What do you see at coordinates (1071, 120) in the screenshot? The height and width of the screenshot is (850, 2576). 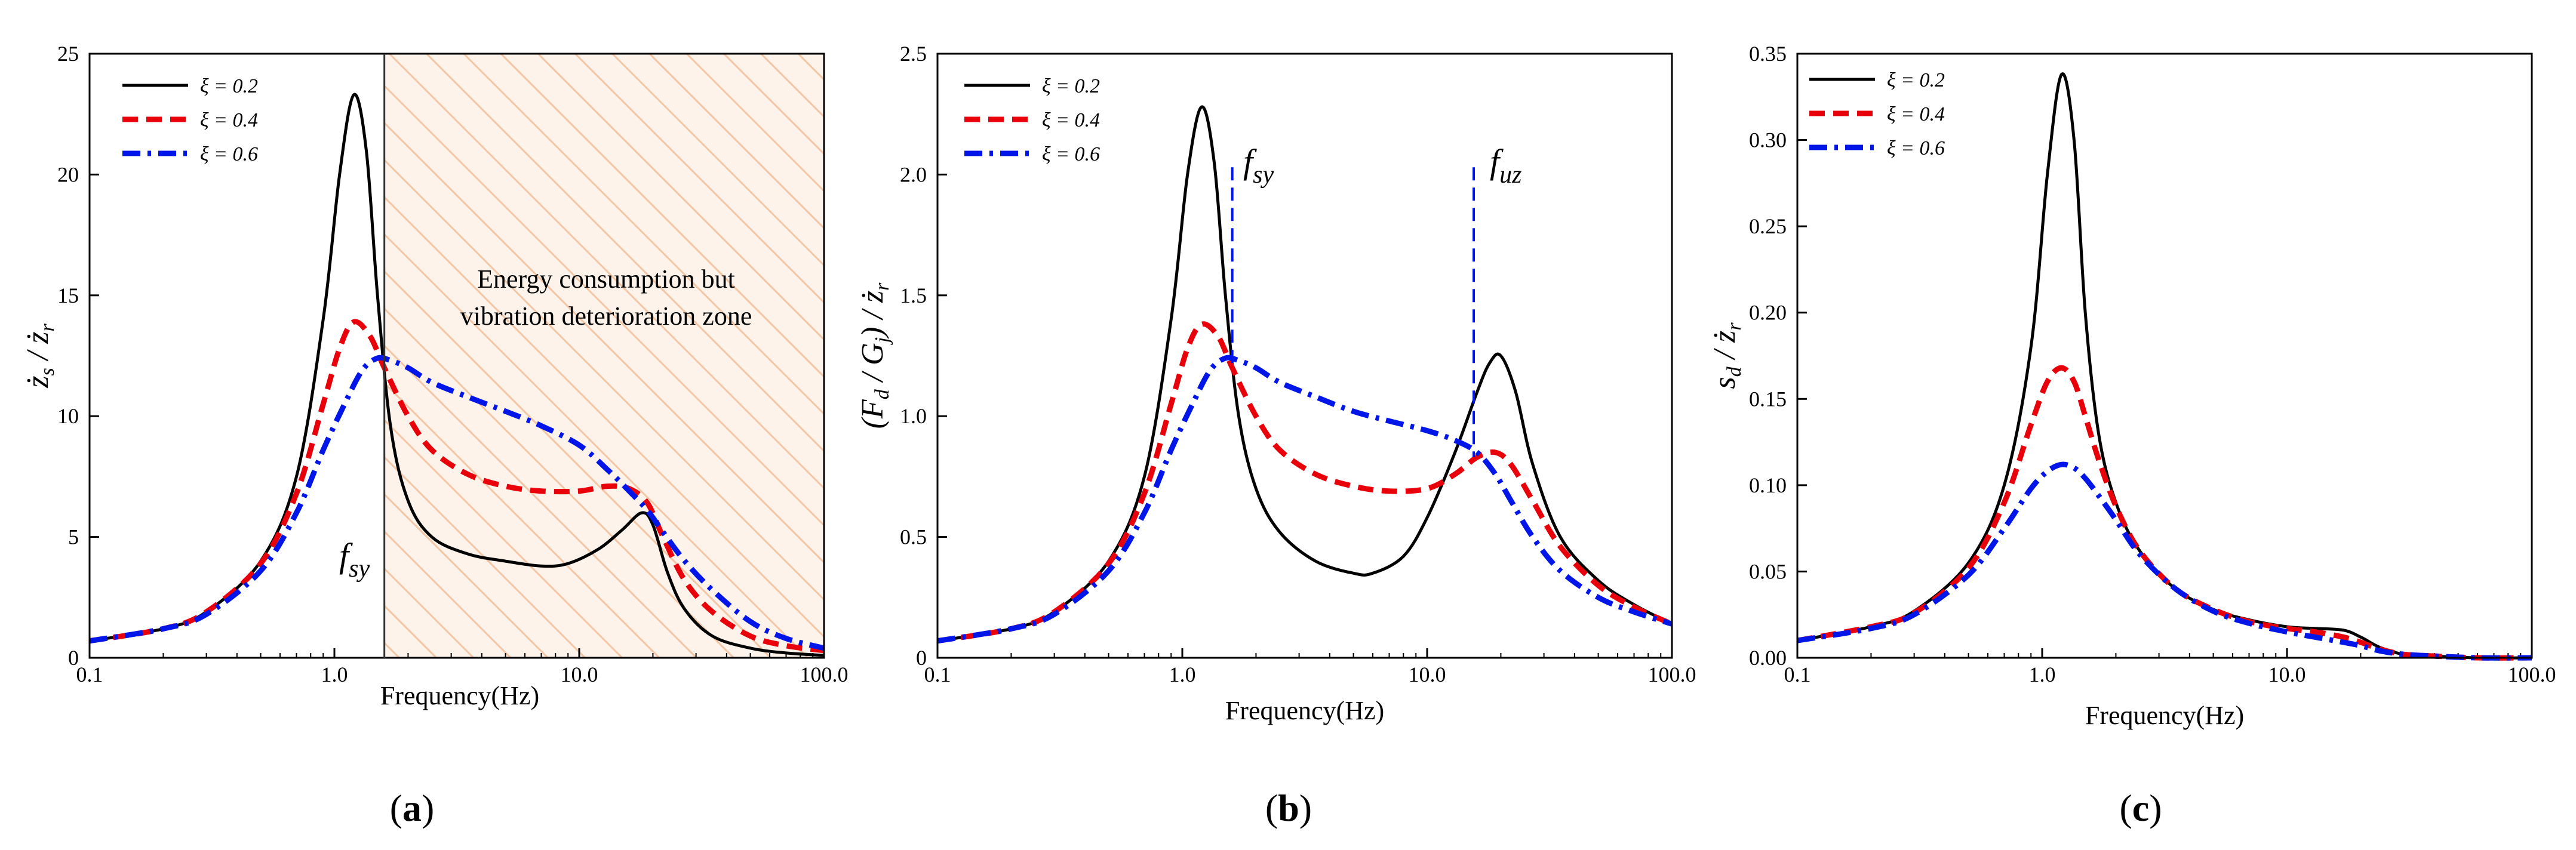 I see `legend-b-label-2: ξ = 0.4` at bounding box center [1071, 120].